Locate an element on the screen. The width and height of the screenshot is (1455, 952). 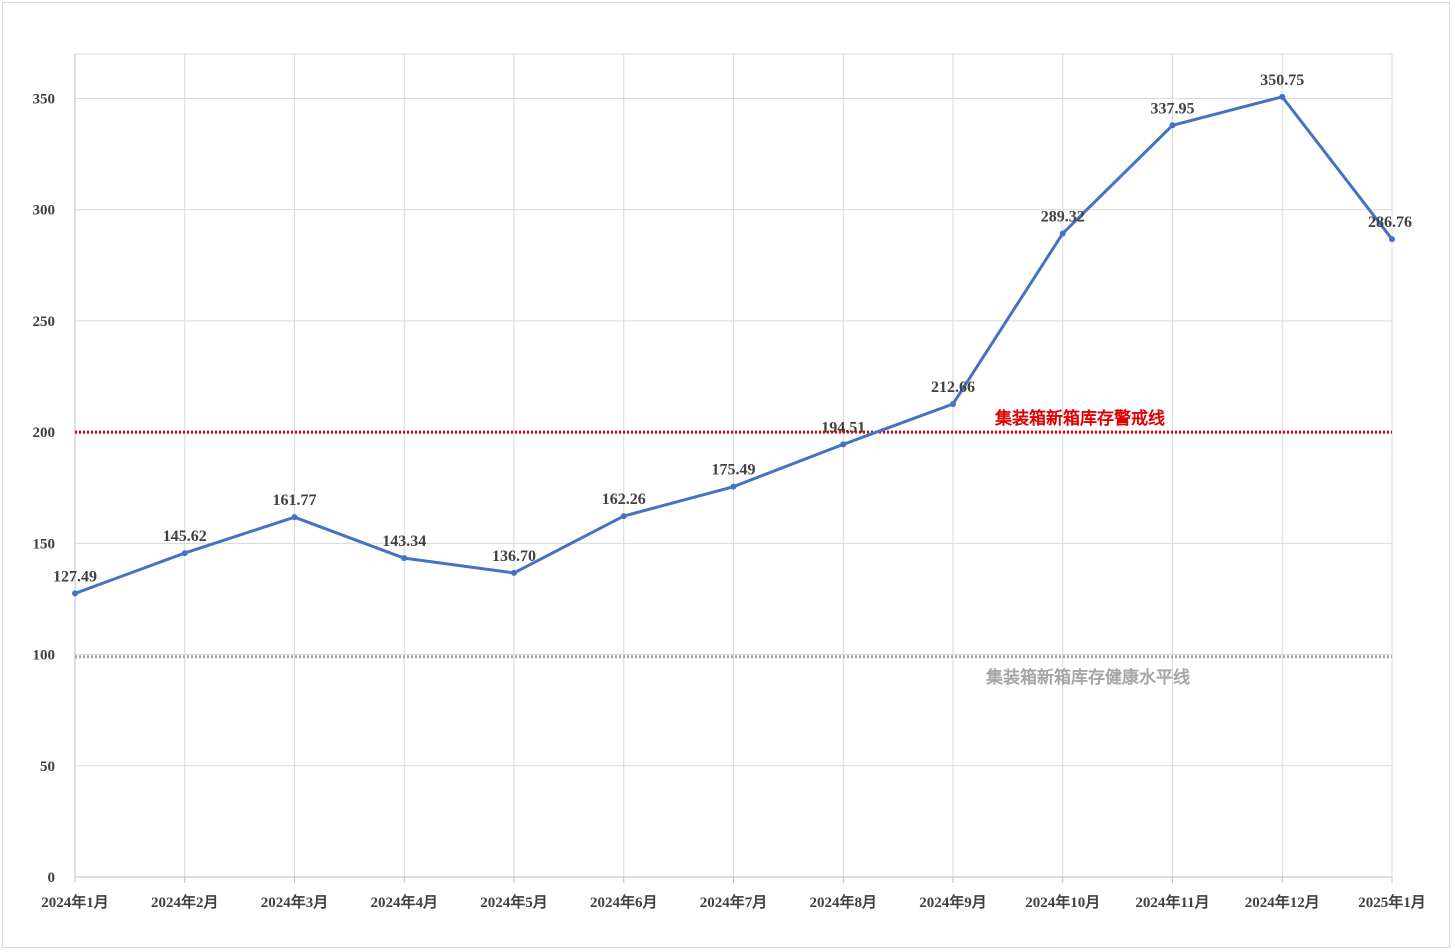
x-tick-label: 2024年10月 is located at coordinates (1062, 902).